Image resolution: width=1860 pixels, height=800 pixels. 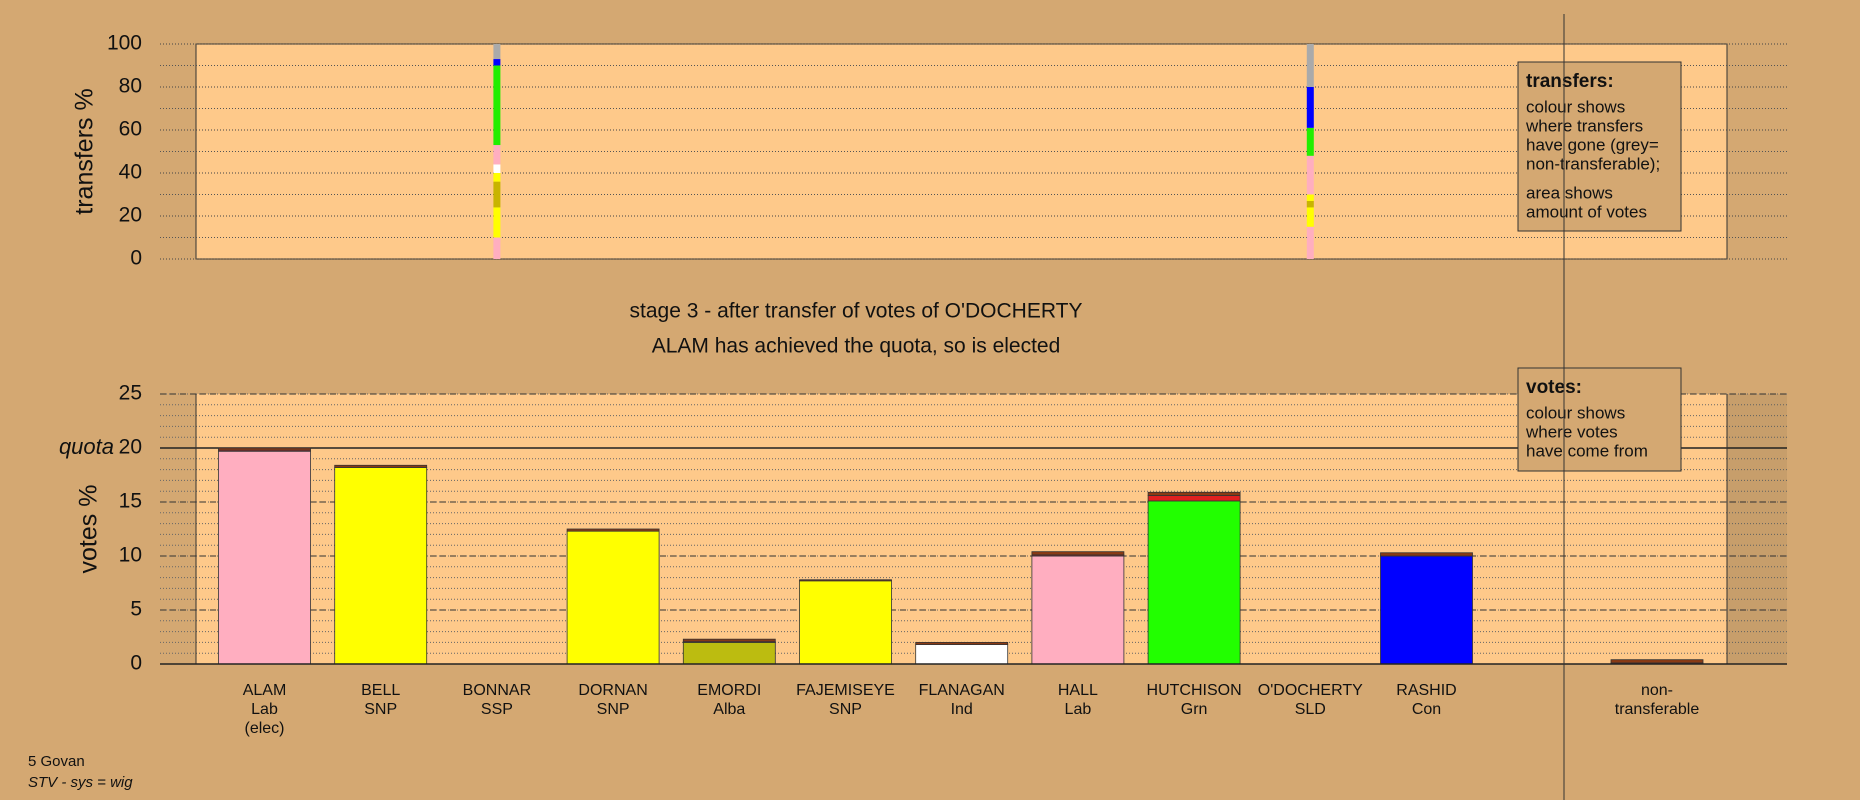 I want to click on x-tick-label: non-, so click(x=1657, y=690).